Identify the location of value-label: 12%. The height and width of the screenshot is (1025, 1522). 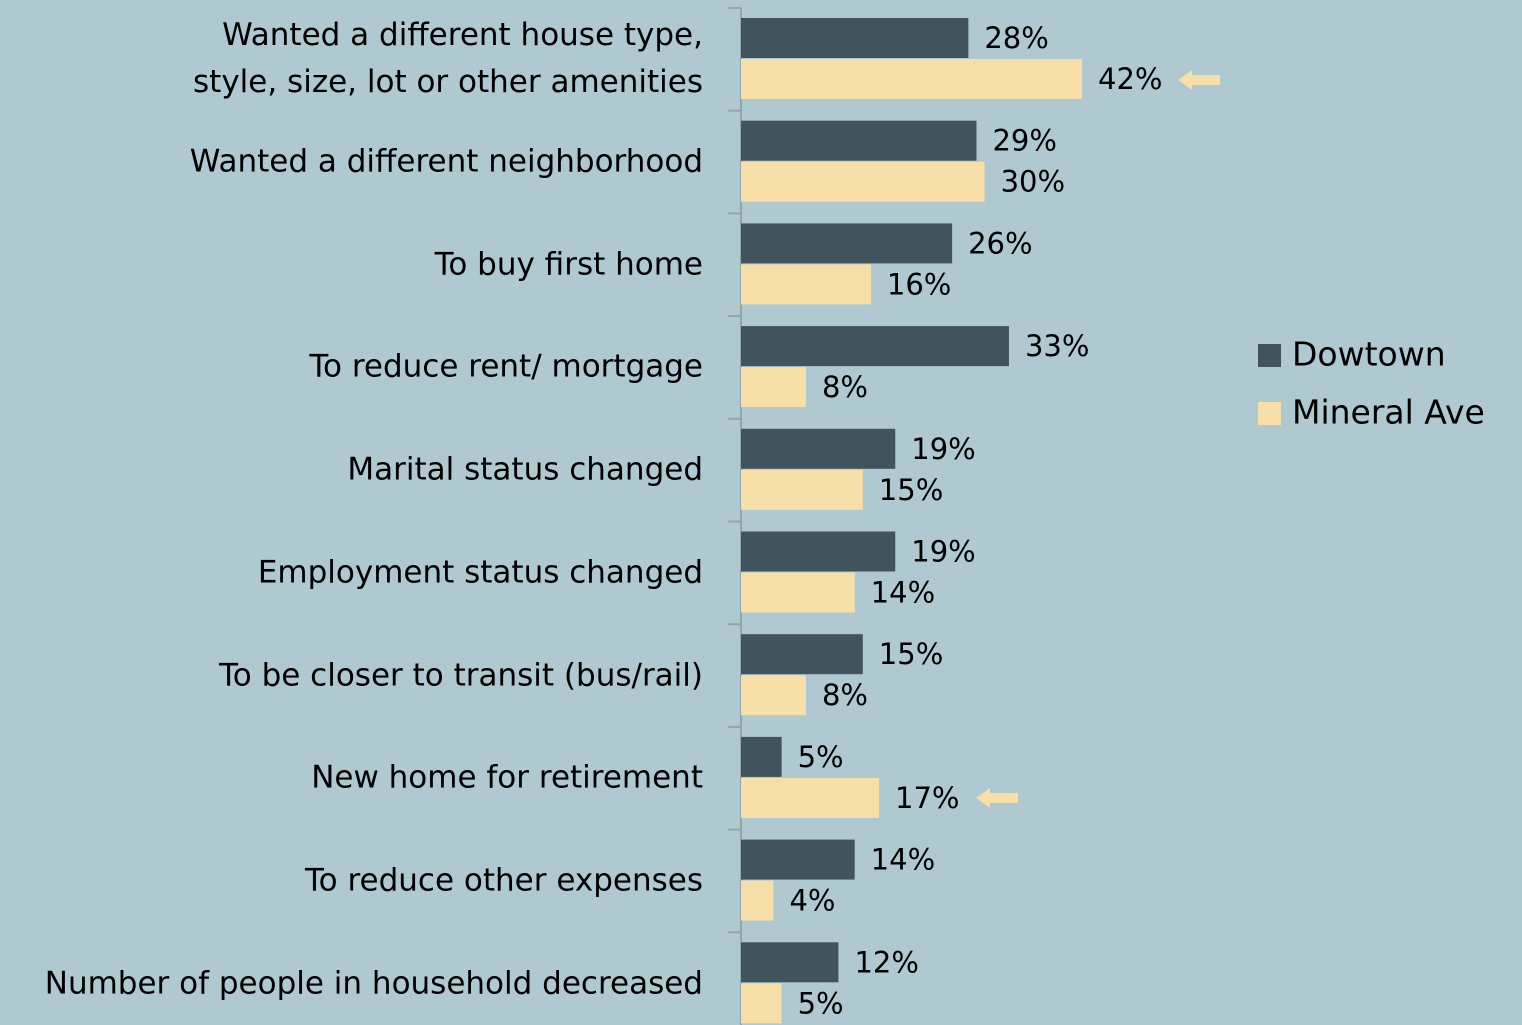
(886, 962).